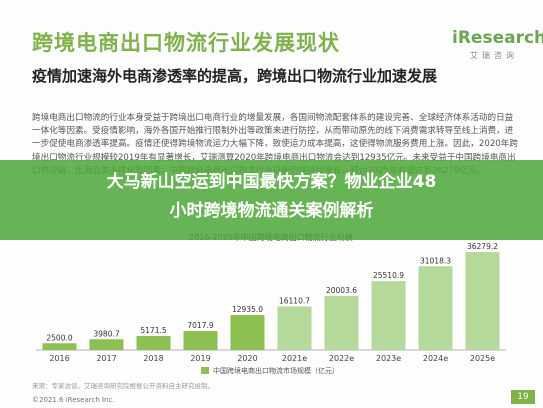  Describe the element at coordinates (276, 370) in the screenshot. I see `legend-label: 中国跨境电商出口物流市场规模（亿元）` at that location.